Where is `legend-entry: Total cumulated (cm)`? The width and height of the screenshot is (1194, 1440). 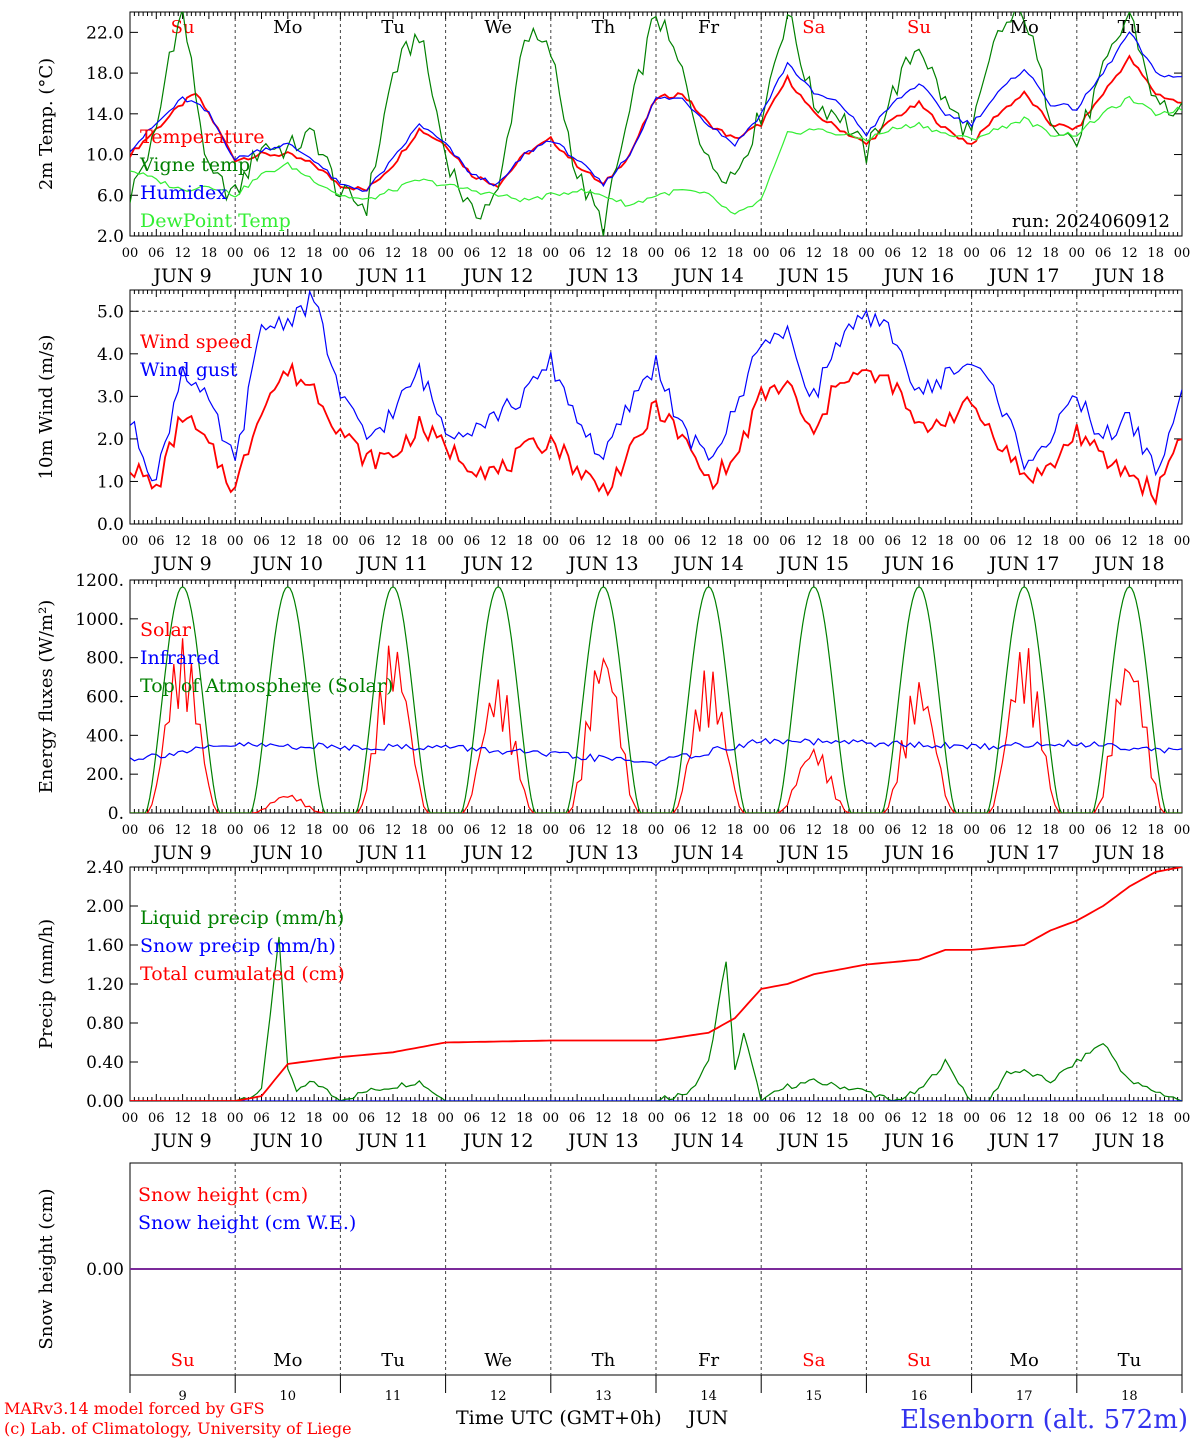 legend-entry: Total cumulated (cm) is located at coordinates (242, 974).